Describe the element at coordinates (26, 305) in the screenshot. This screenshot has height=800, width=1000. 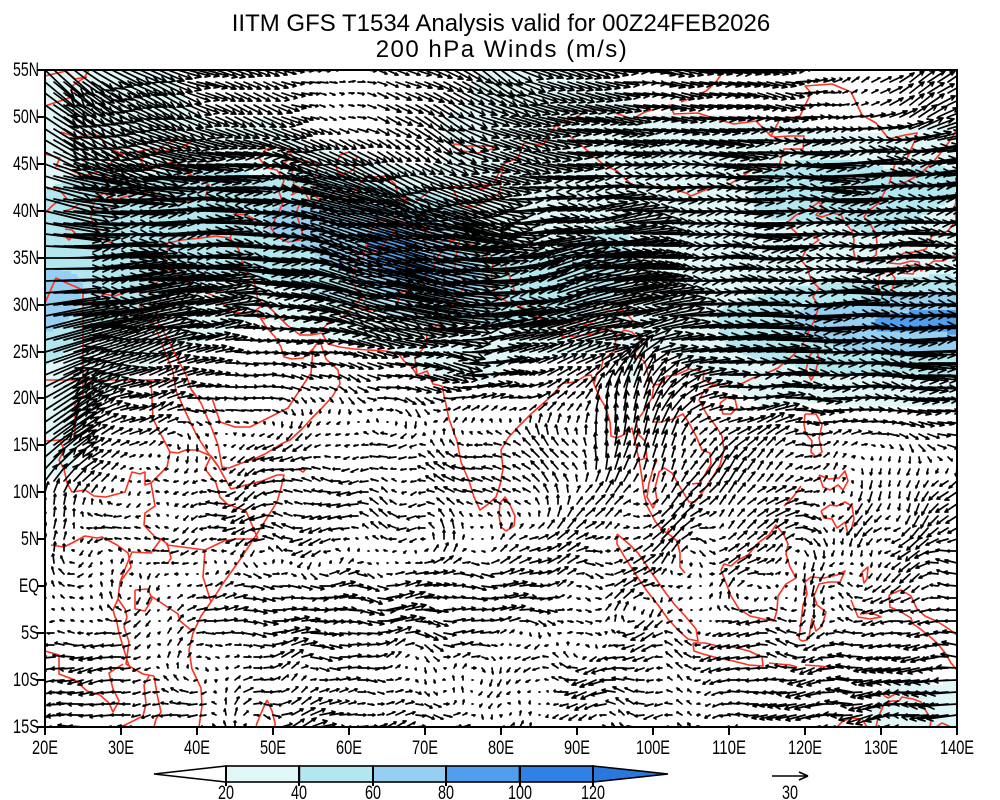
I see `svg-text: 30N` at that location.